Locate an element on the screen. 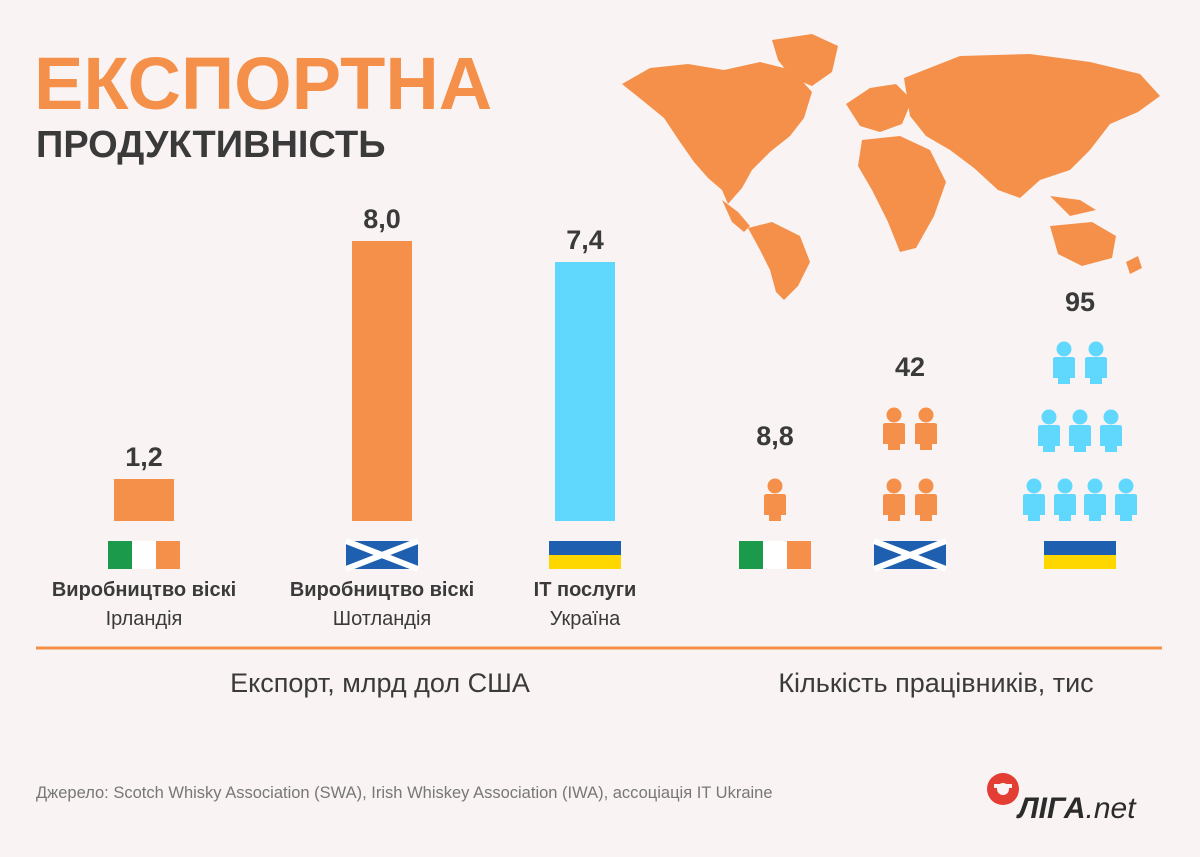  svg-text: ЛІГА.net is located at coordinates (1076, 808).